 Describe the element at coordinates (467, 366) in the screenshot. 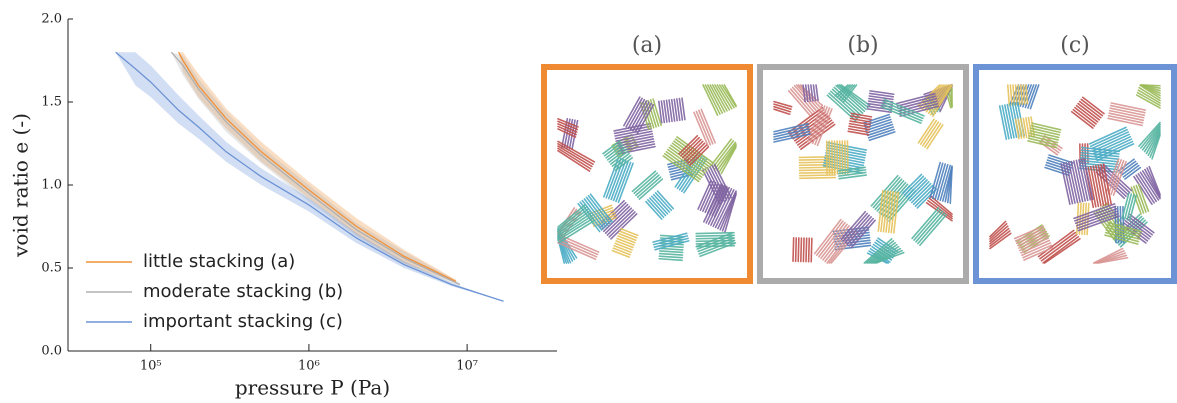

I see `x-tick-label: 10⁷` at that location.